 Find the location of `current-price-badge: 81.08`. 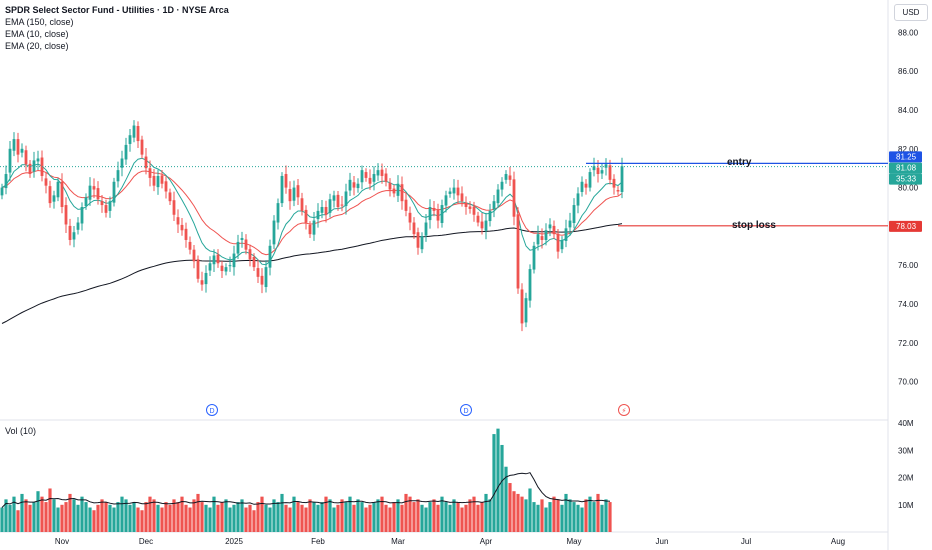

current-price-badge: 81.08 is located at coordinates (906, 168).